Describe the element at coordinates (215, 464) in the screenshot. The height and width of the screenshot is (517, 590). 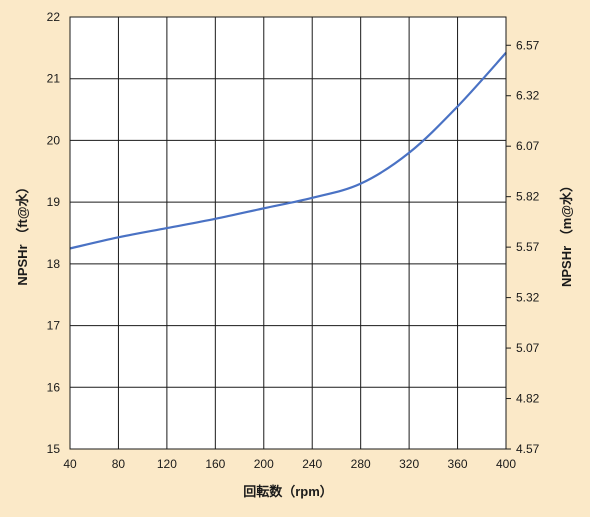
I see `x-tick-label: 160` at that location.